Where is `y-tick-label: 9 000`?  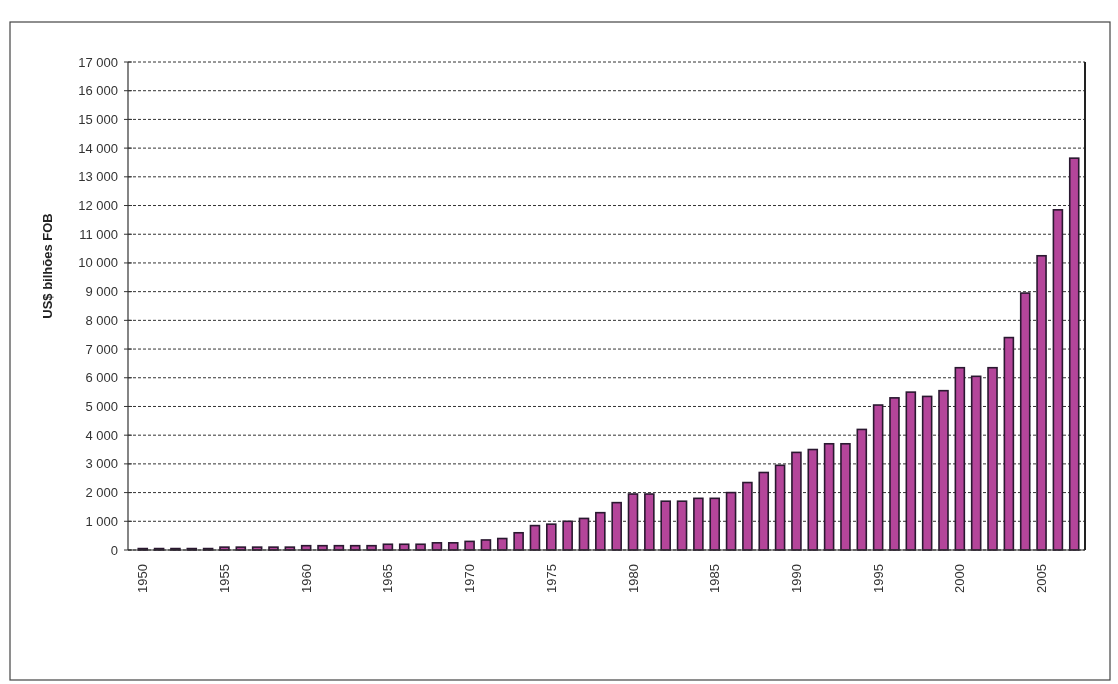
y-tick-label: 9 000 is located at coordinates (101, 292).